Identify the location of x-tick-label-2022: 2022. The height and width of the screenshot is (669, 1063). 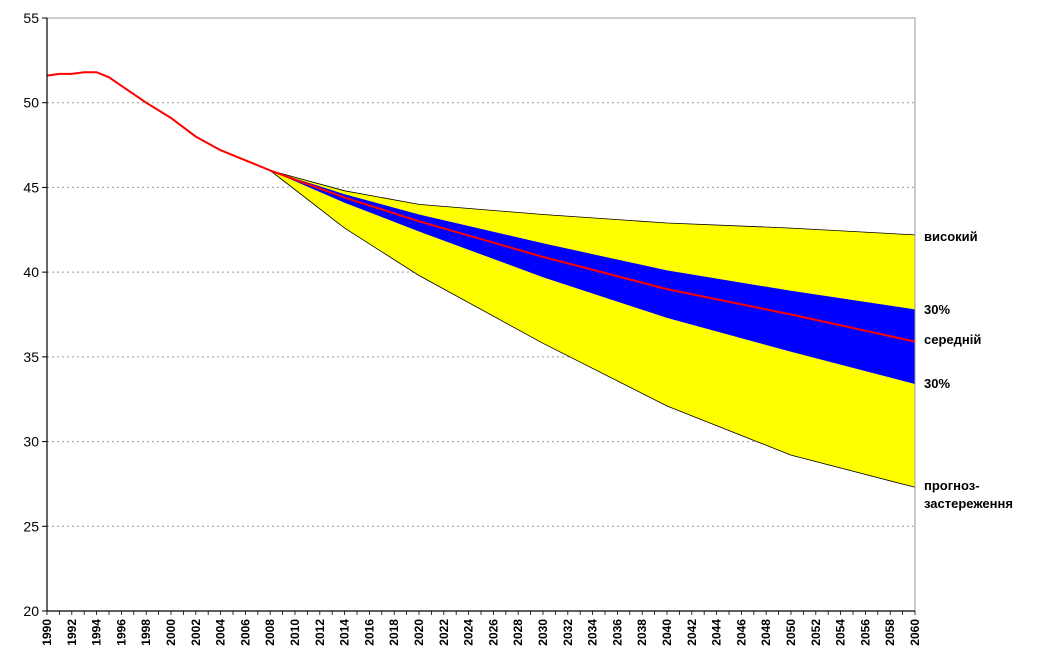
(444, 632).